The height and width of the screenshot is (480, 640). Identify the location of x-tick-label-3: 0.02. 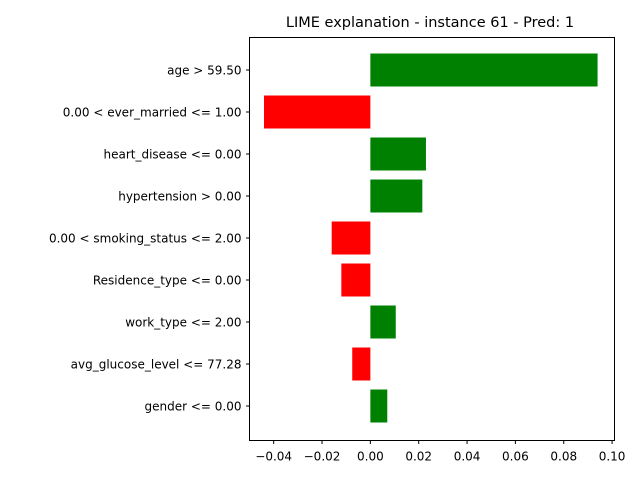
(418, 457).